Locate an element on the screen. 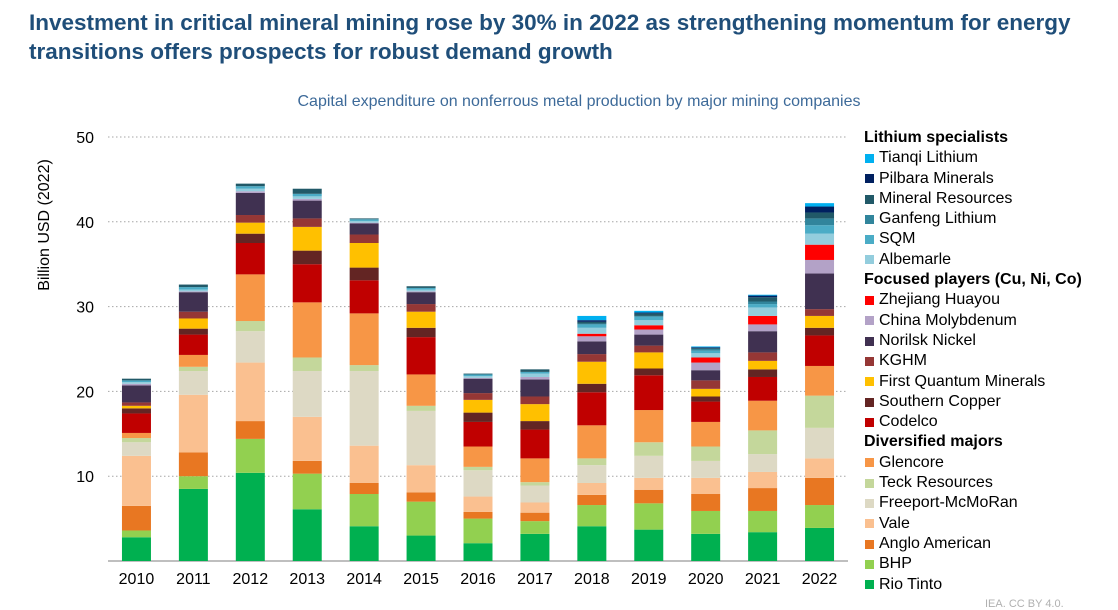 Image resolution: width=1118 pixels, height=610 pixels. legend-label: Zhejiang Huayou is located at coordinates (939, 300).